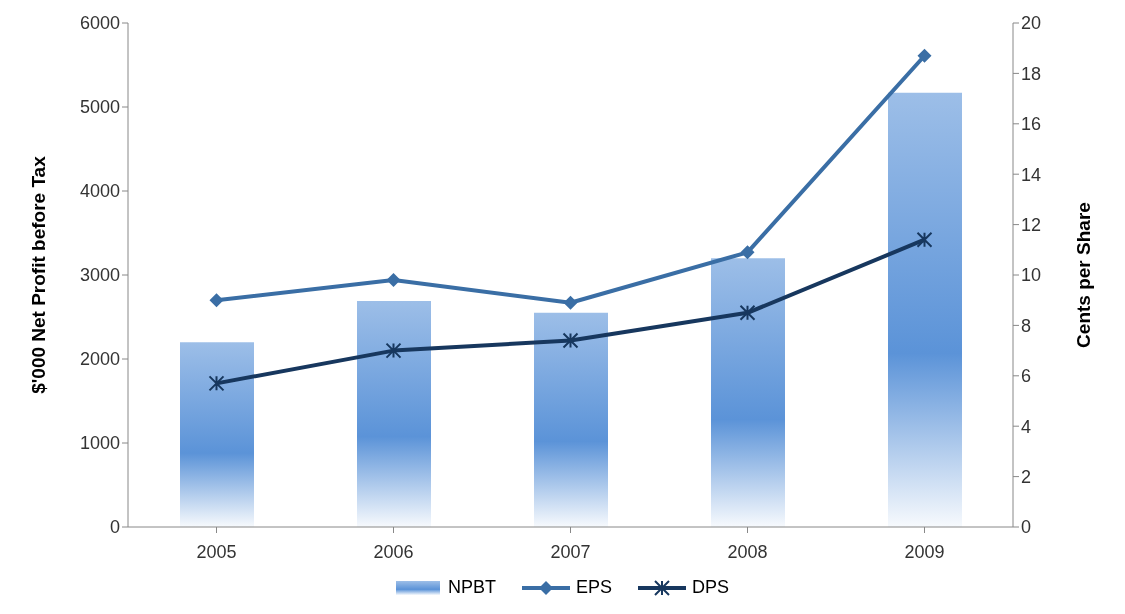 Image resolution: width=1125 pixels, height=614 pixels. I want to click on x-tick-label: 2006, so click(393, 551).